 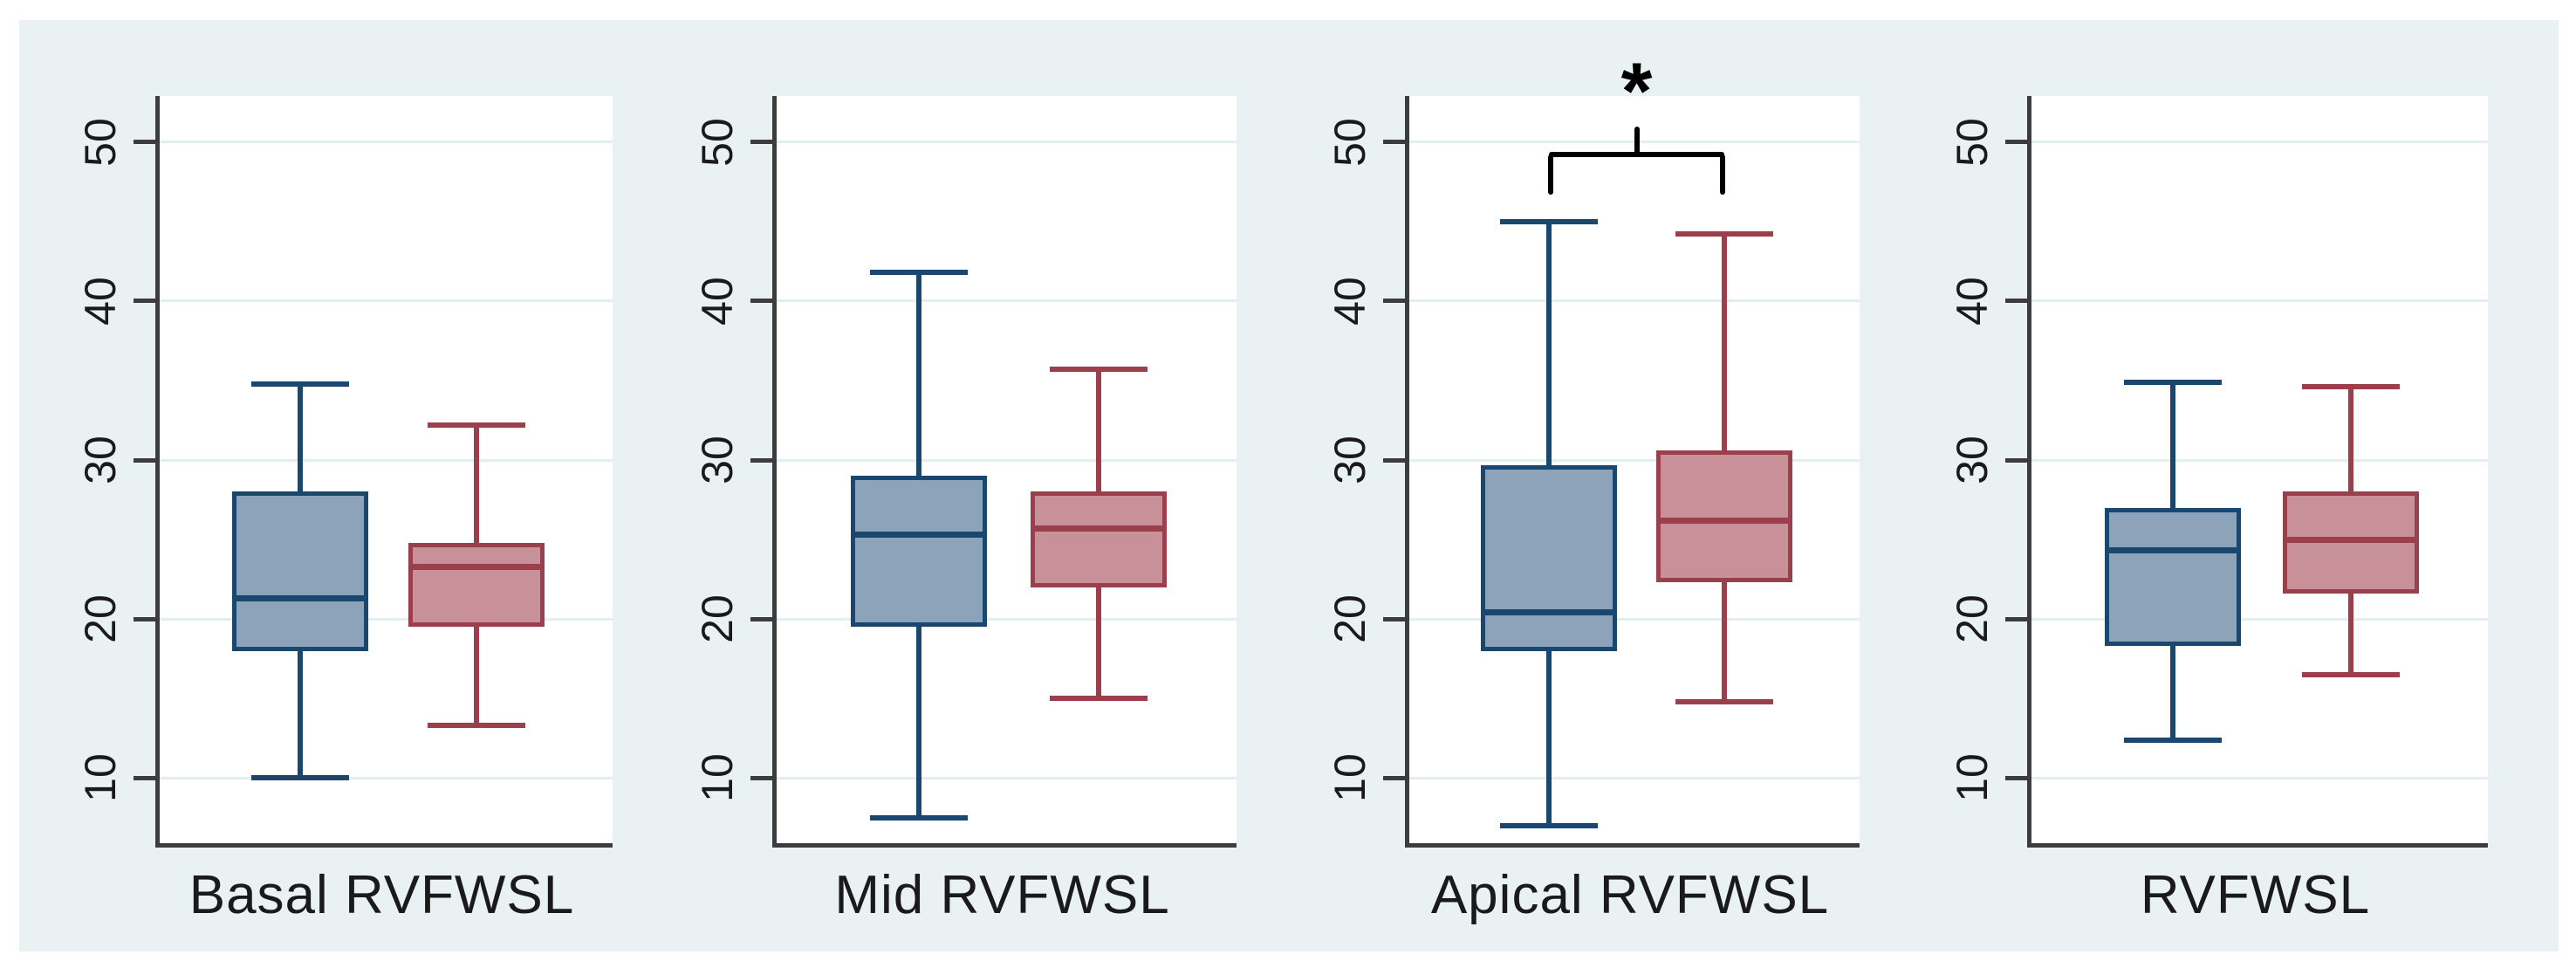 I want to click on panel-label-rvfwsl: RVFWSL, so click(x=2256, y=894).